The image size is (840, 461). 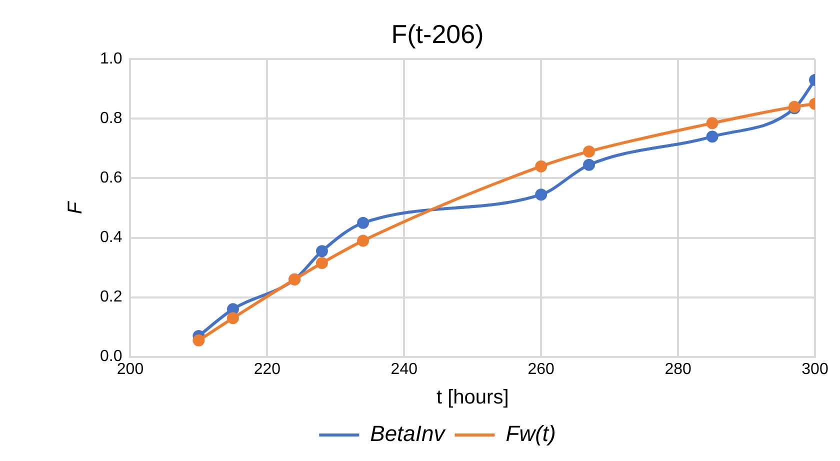 I want to click on legend-label: BetaInv, so click(x=408, y=433).